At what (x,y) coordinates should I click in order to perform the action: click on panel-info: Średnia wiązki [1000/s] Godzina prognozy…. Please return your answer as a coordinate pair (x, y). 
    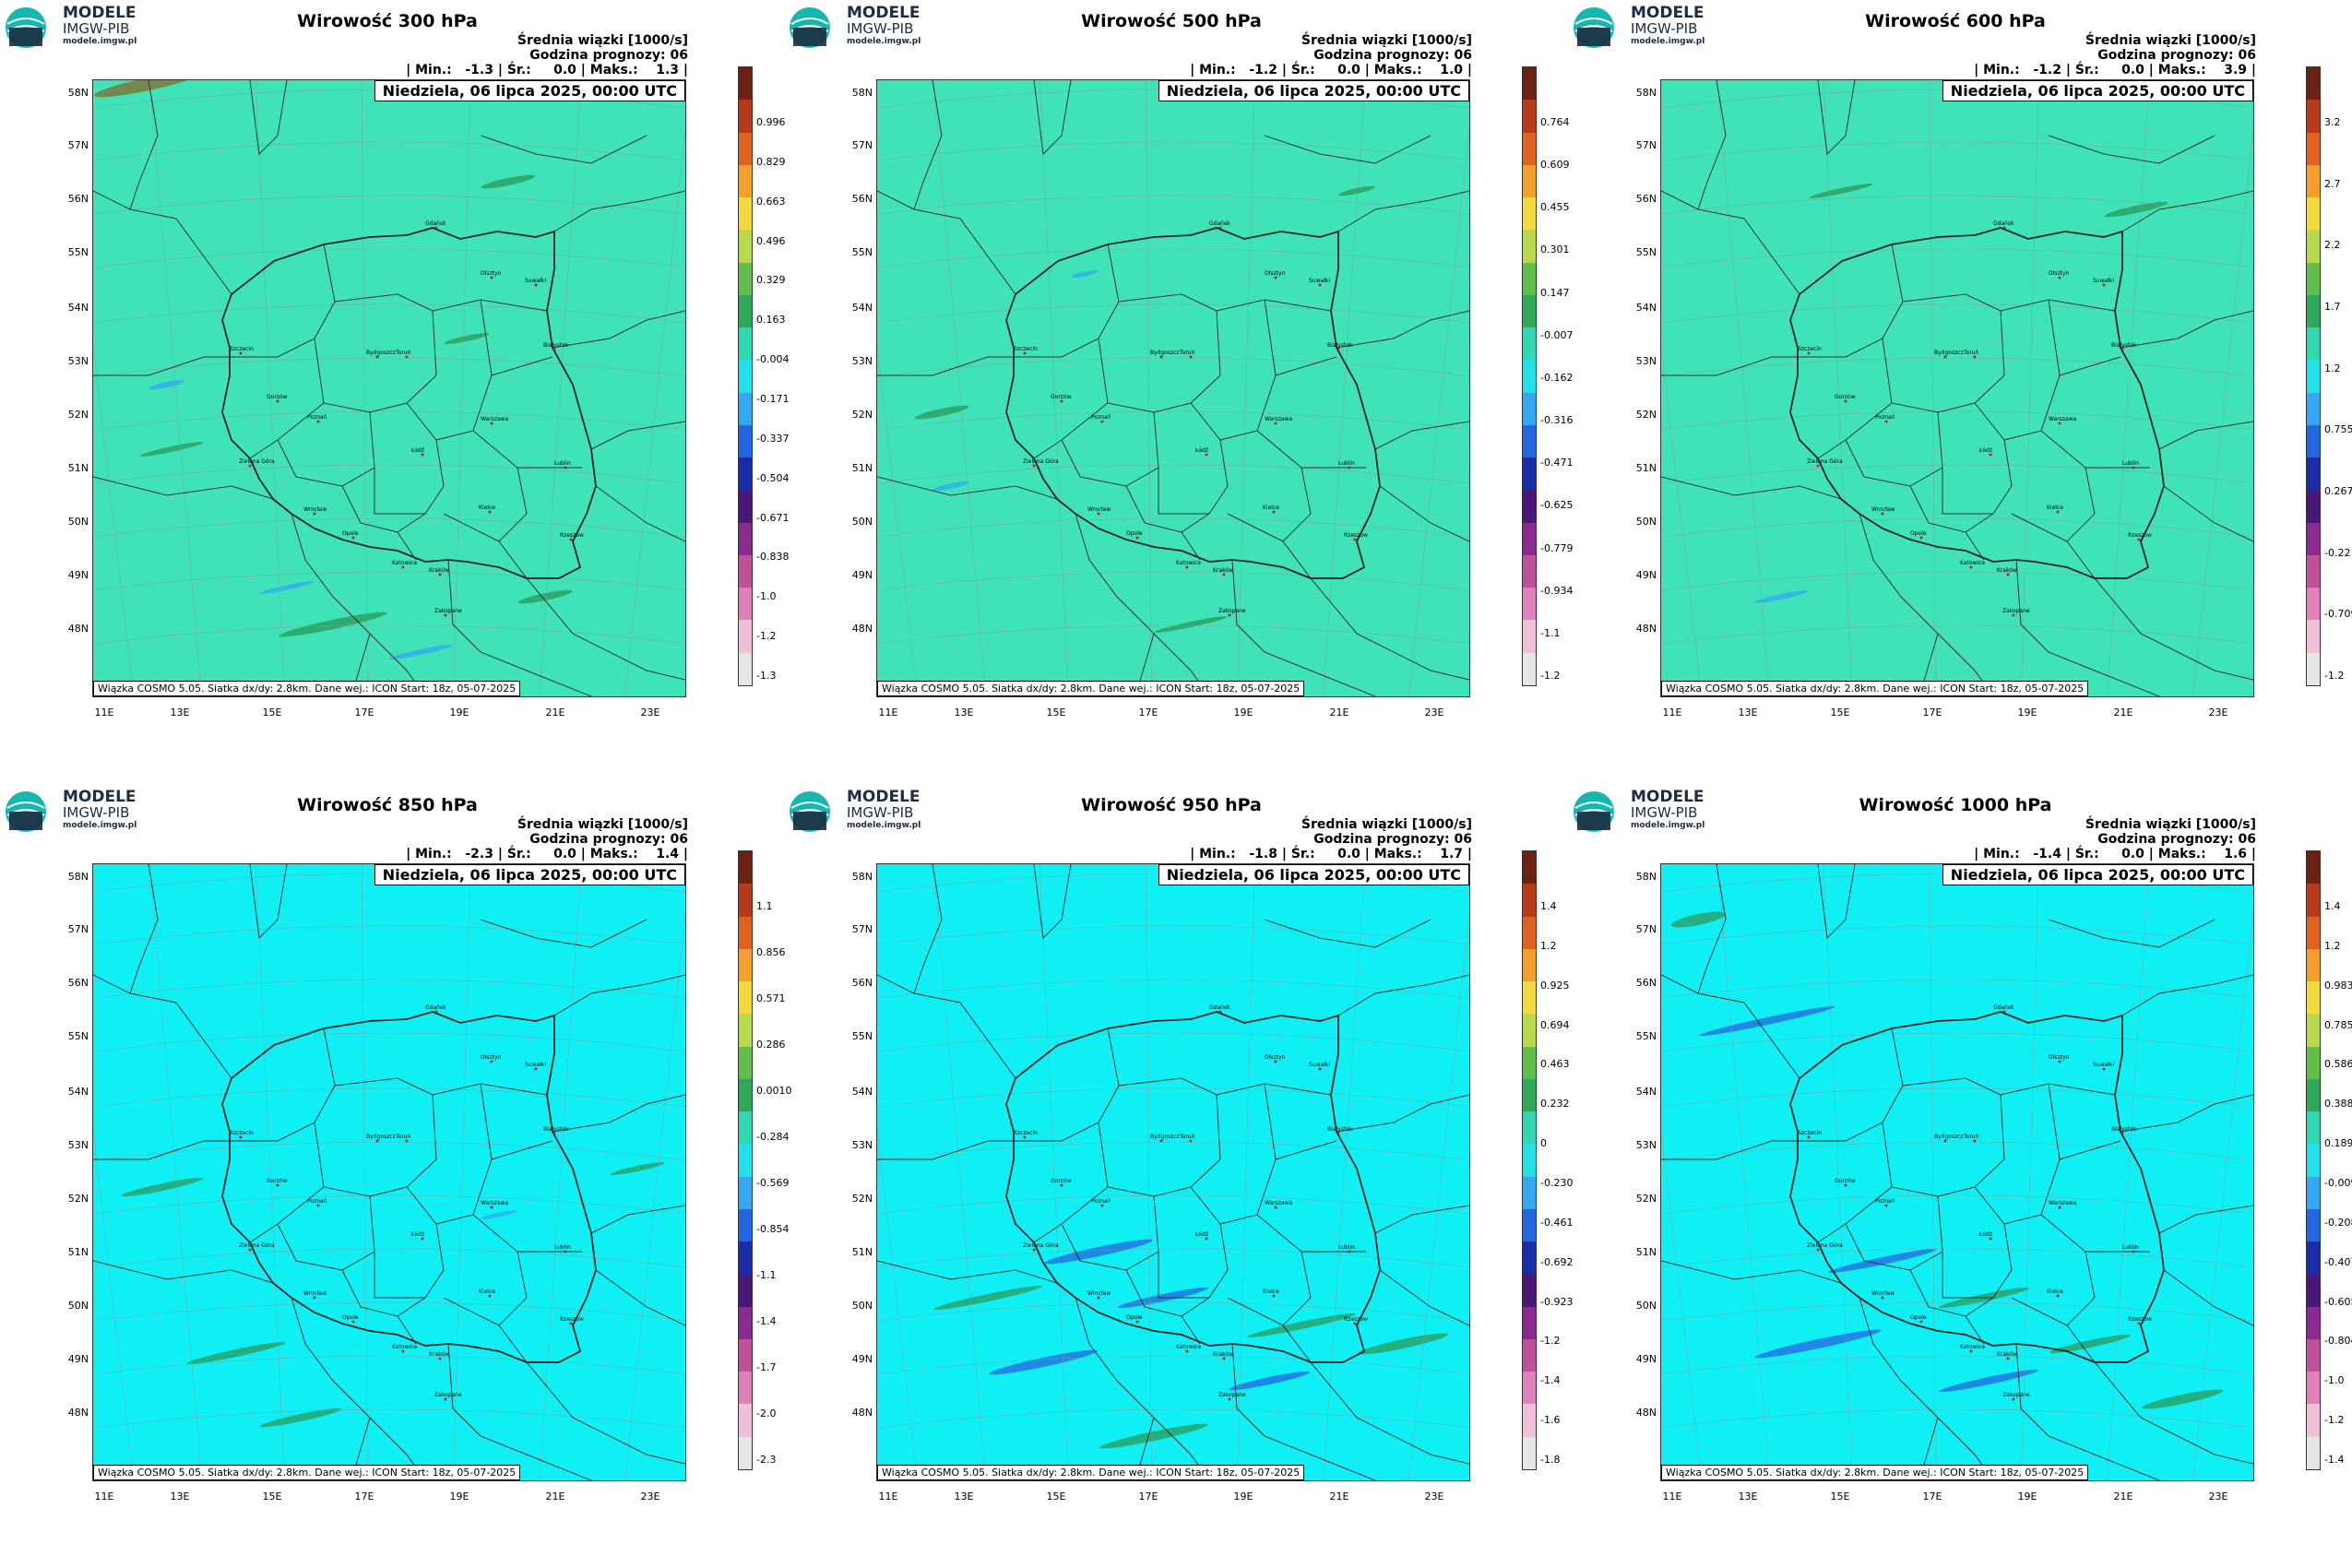
    Looking at the image, I should click on (602, 48).